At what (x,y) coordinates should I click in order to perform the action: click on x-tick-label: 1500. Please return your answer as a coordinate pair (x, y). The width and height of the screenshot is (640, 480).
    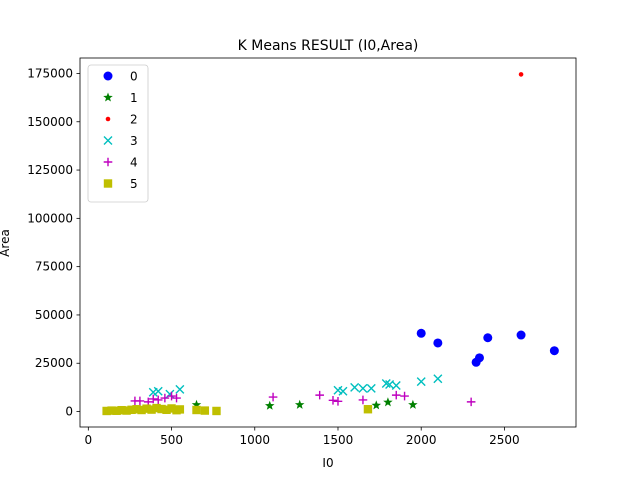
    Looking at the image, I should click on (338, 440).